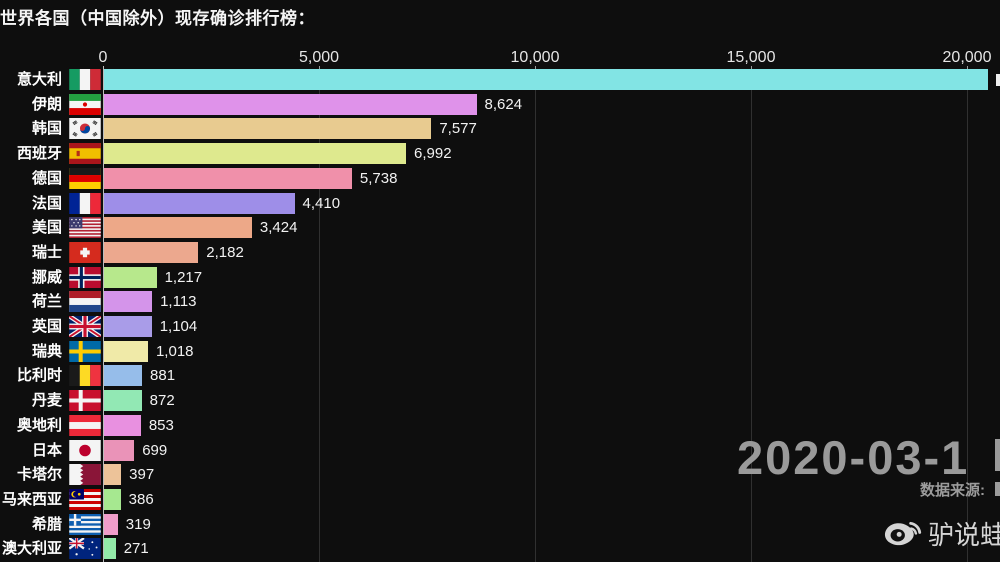  Describe the element at coordinates (500, 524) in the screenshot. I see `chart-row: 希腊 319` at that location.